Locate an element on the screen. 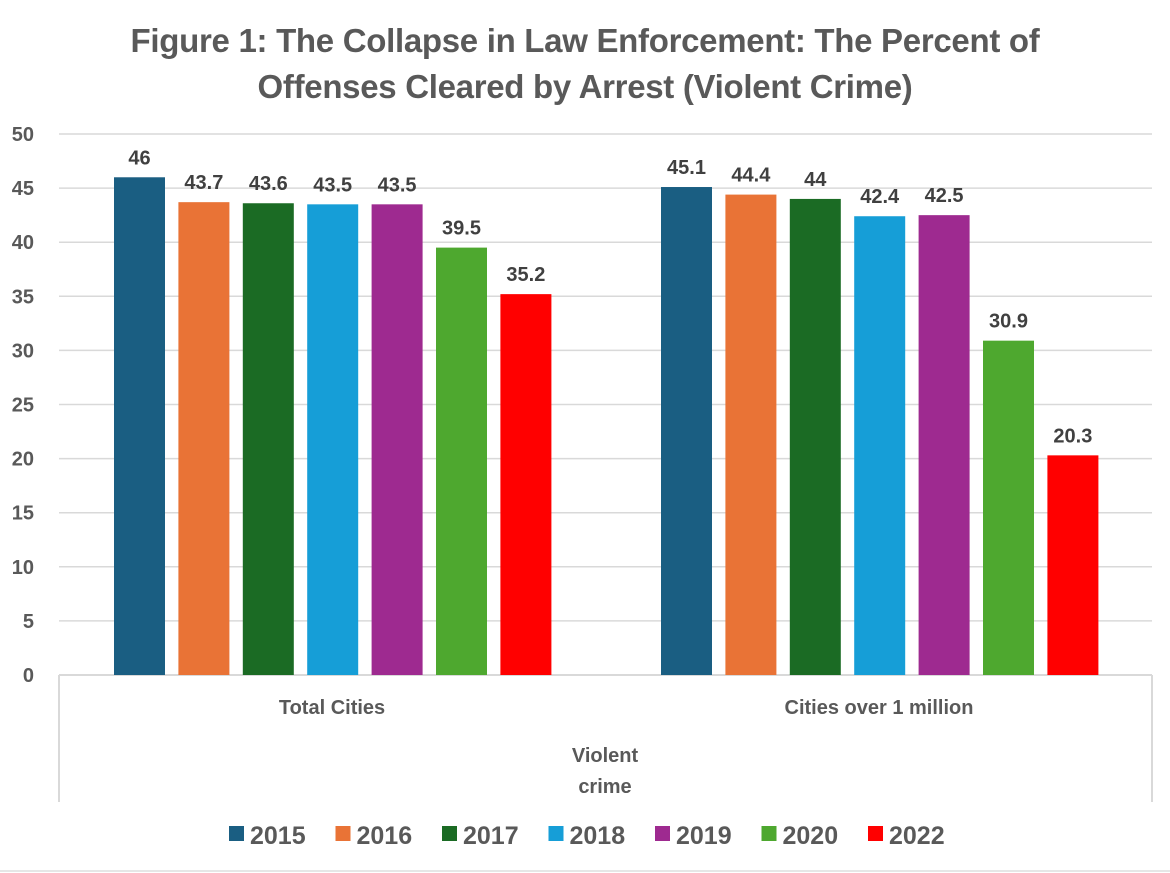 This screenshot has width=1170, height=873. bar-2015-cities-over-1-million is located at coordinates (686, 431).